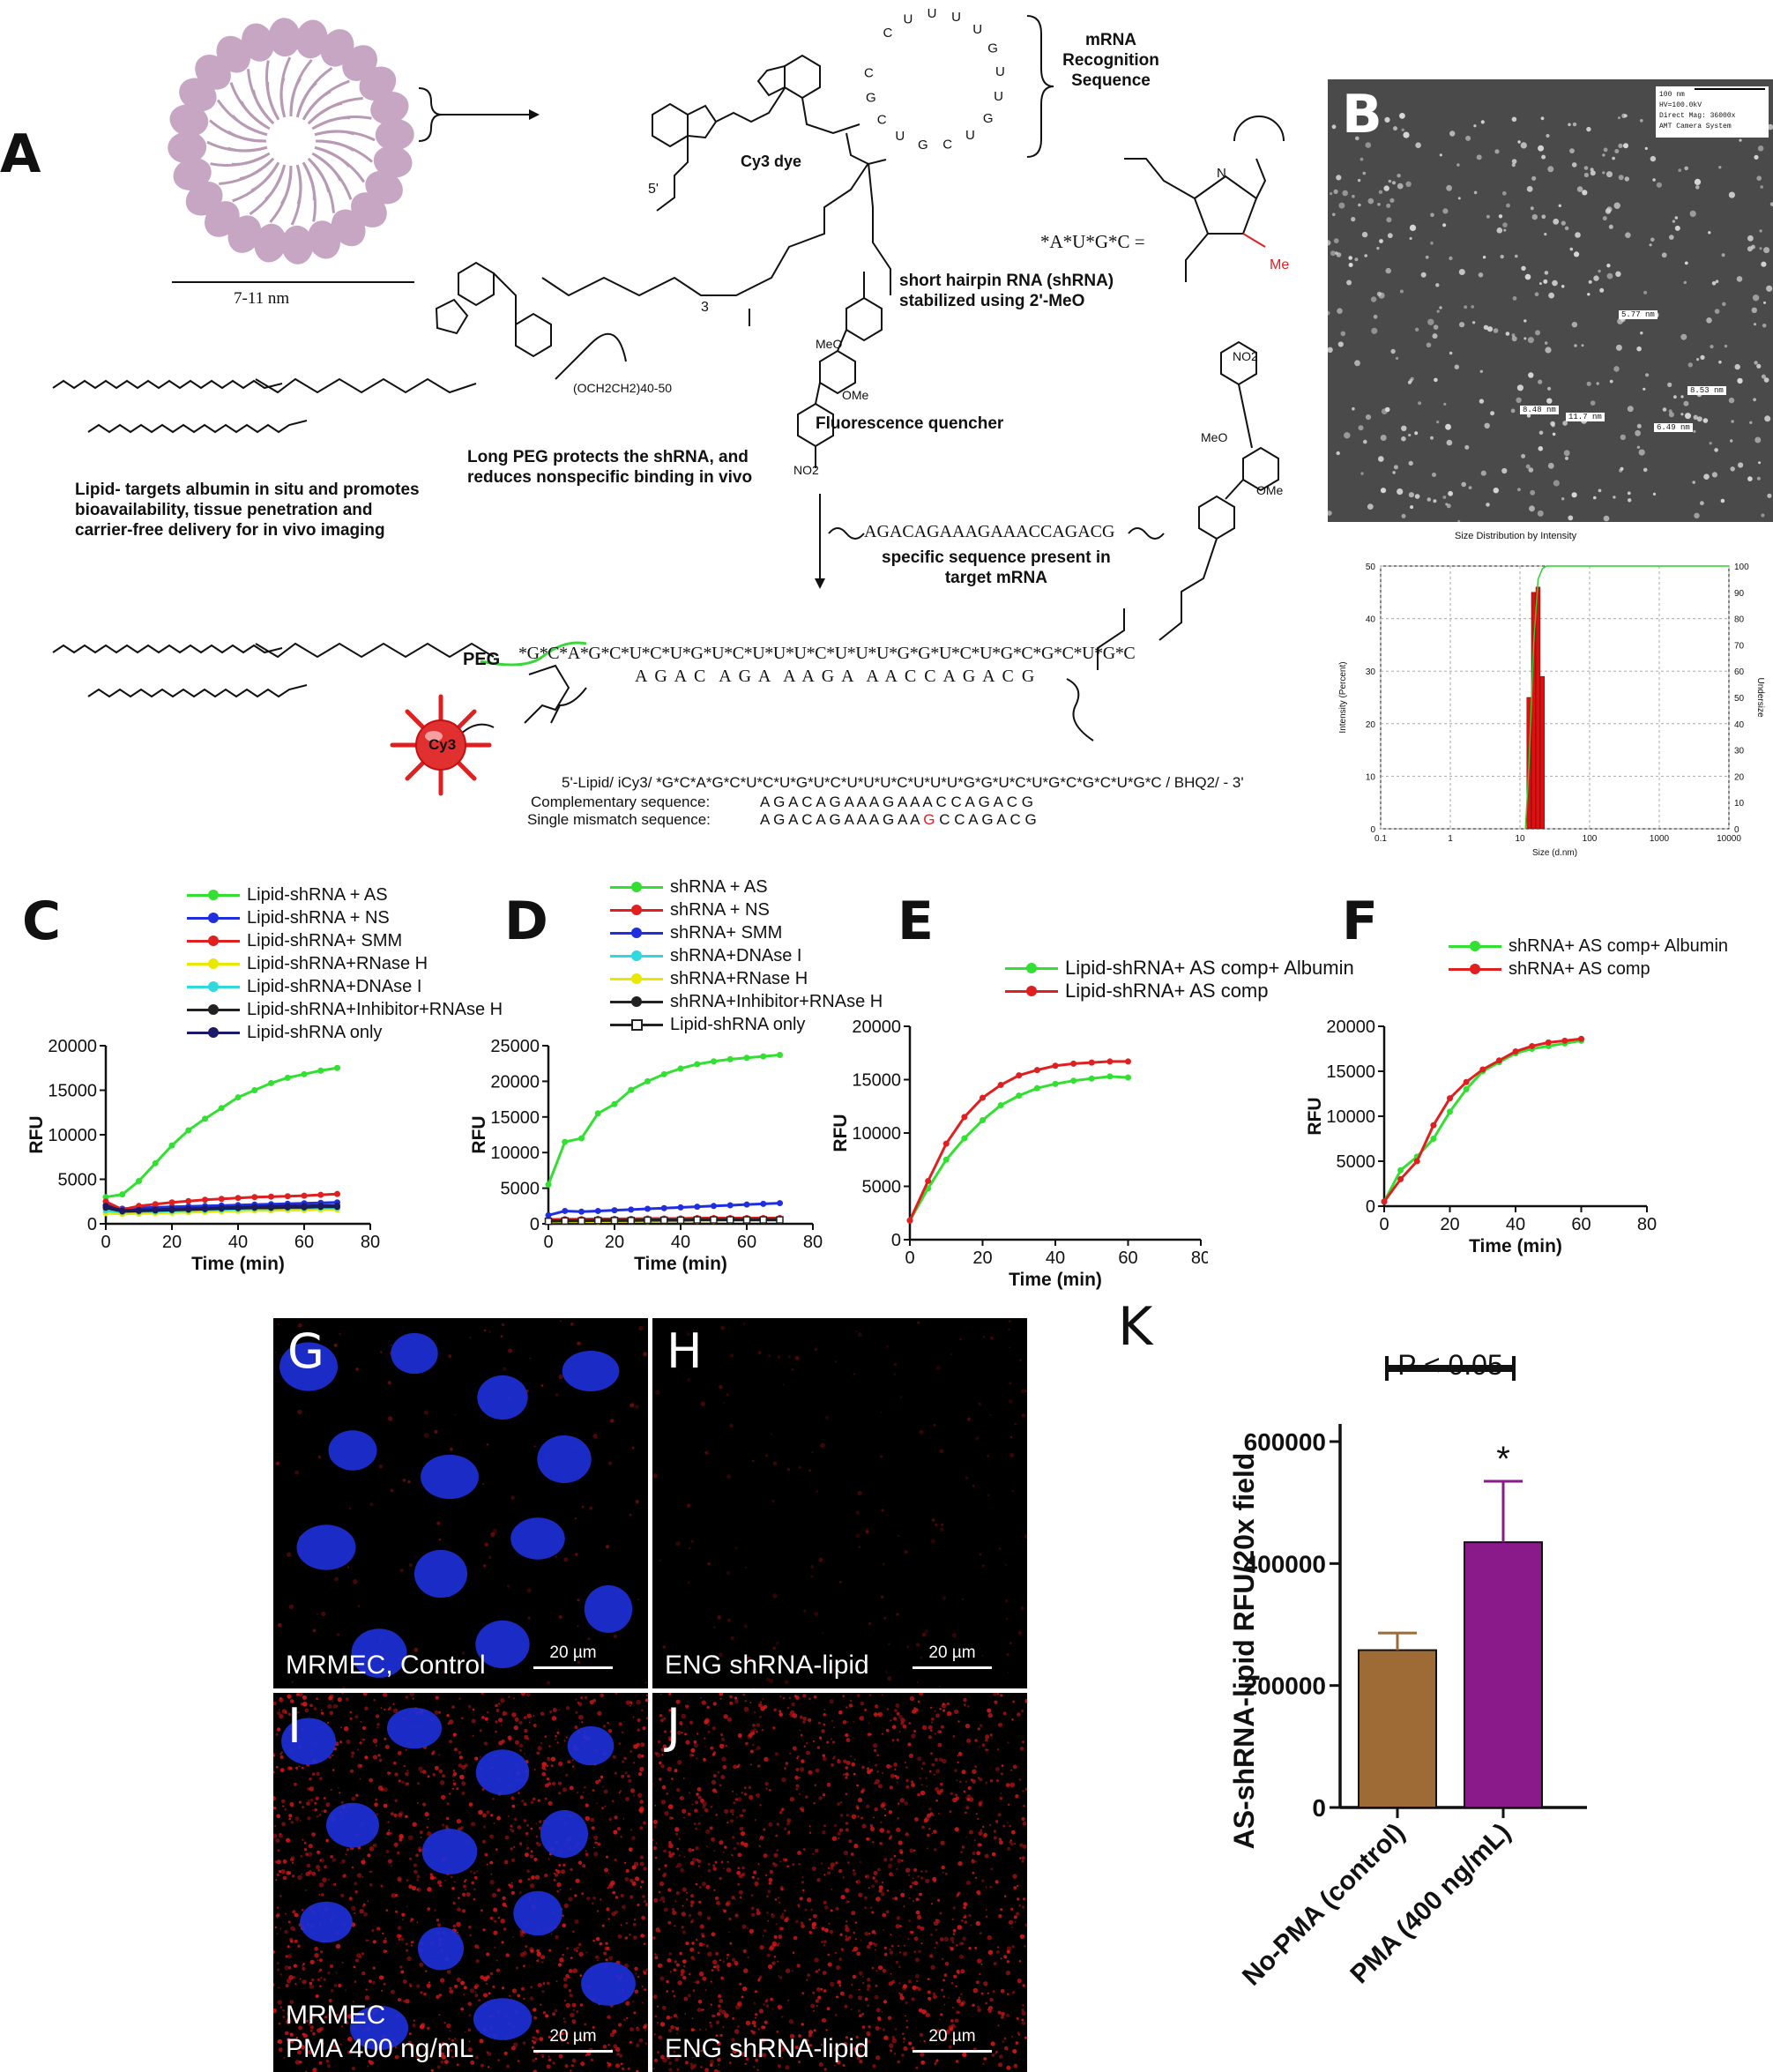  I want to click on lipid-tail, so click(309, 182).